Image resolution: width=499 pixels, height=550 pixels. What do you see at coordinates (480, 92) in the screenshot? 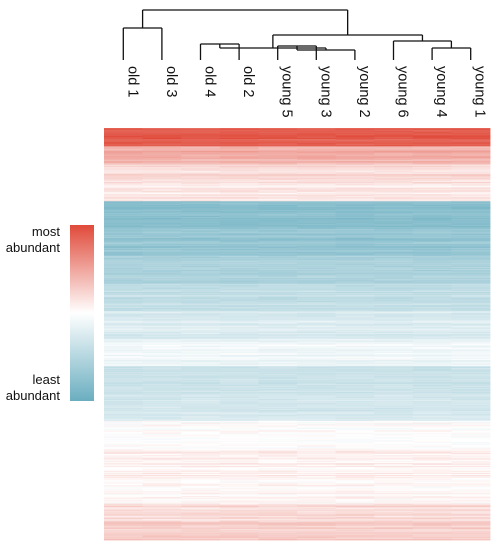
I see `column-label-young-1: young 1` at bounding box center [480, 92].